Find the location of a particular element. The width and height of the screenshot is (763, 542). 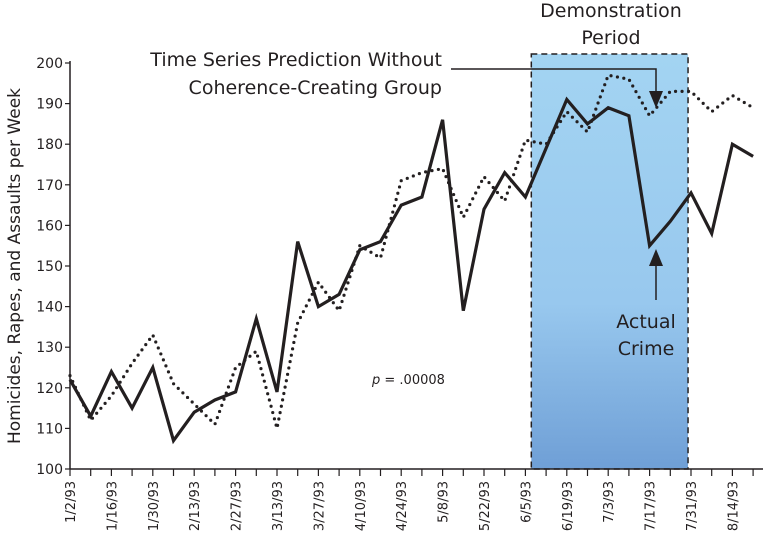

prediction-label-line2: Coherence-Creating Group is located at coordinates (315, 88).